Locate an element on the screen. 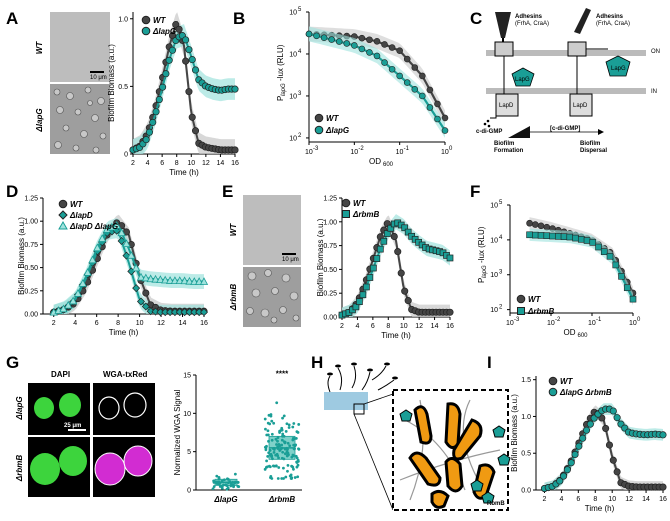 The height and width of the screenshot is (521, 670). y-tick-label-I: 0.5 is located at coordinates (526, 454).